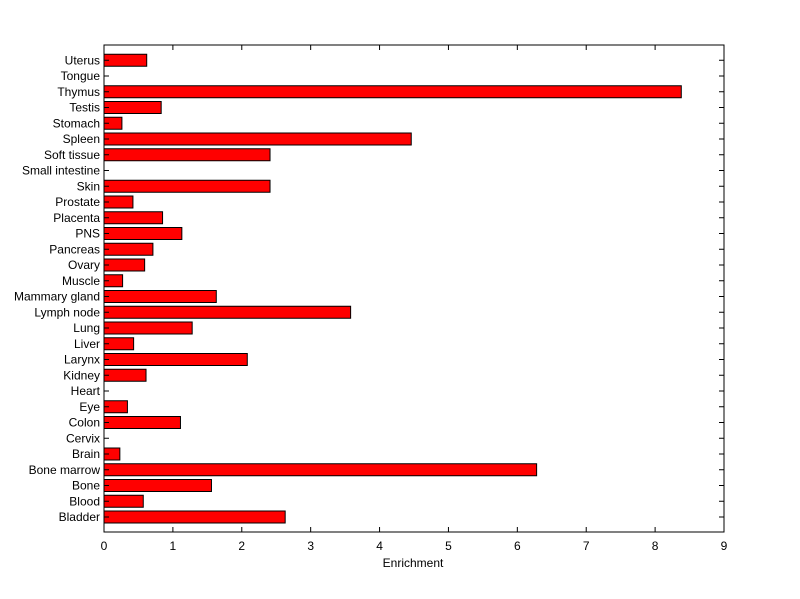 The width and height of the screenshot is (800, 599). I want to click on bar-lung, so click(148, 328).